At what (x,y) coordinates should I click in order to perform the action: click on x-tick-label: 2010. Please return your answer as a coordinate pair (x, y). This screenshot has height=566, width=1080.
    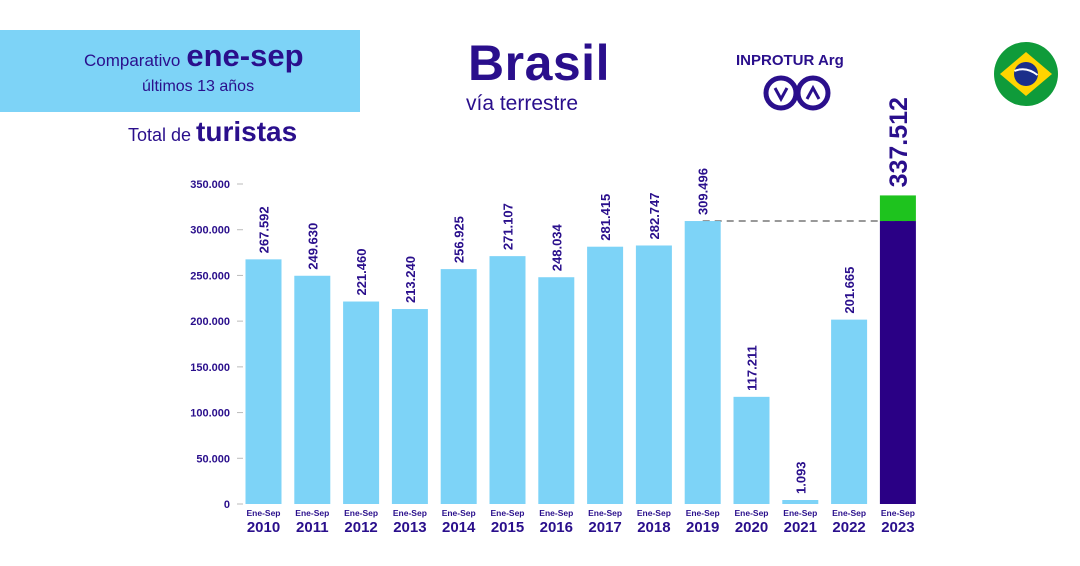
    Looking at the image, I should click on (263, 527).